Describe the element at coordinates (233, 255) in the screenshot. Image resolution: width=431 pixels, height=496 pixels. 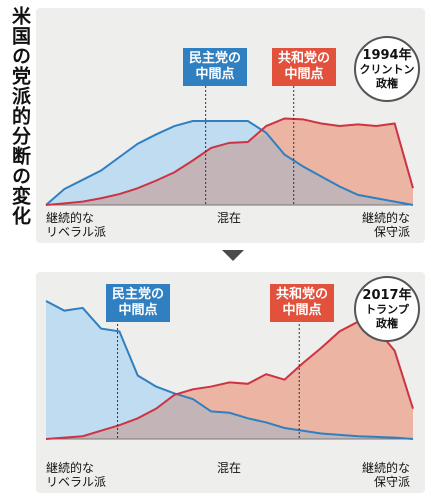
I see `down-arrow-icon` at that location.